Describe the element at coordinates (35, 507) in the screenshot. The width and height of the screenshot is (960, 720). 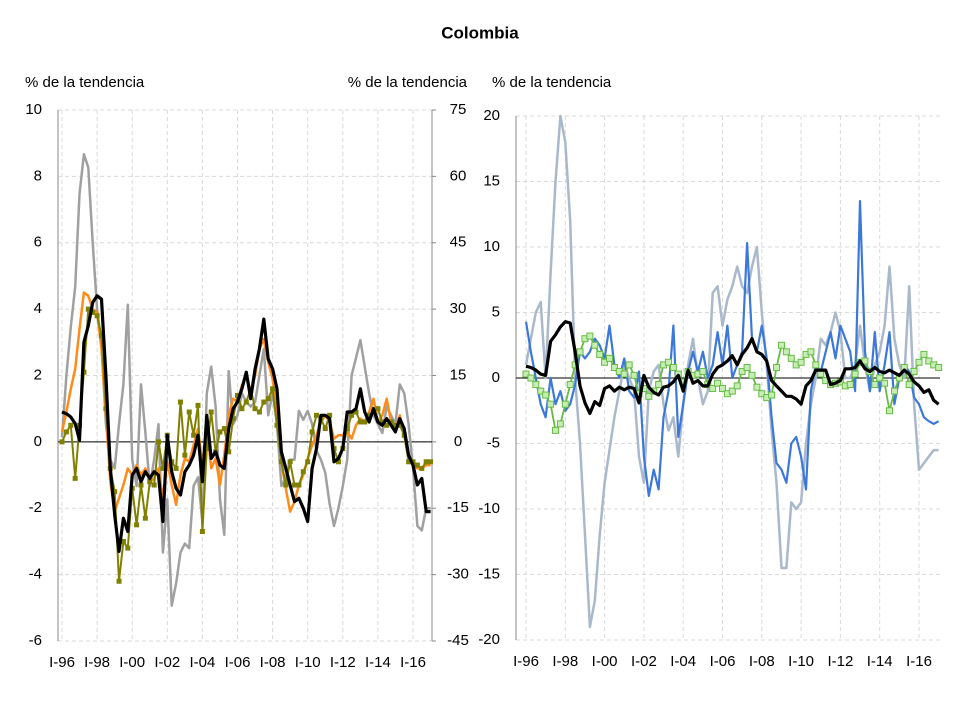
I see `y-tick-label: -2` at that location.